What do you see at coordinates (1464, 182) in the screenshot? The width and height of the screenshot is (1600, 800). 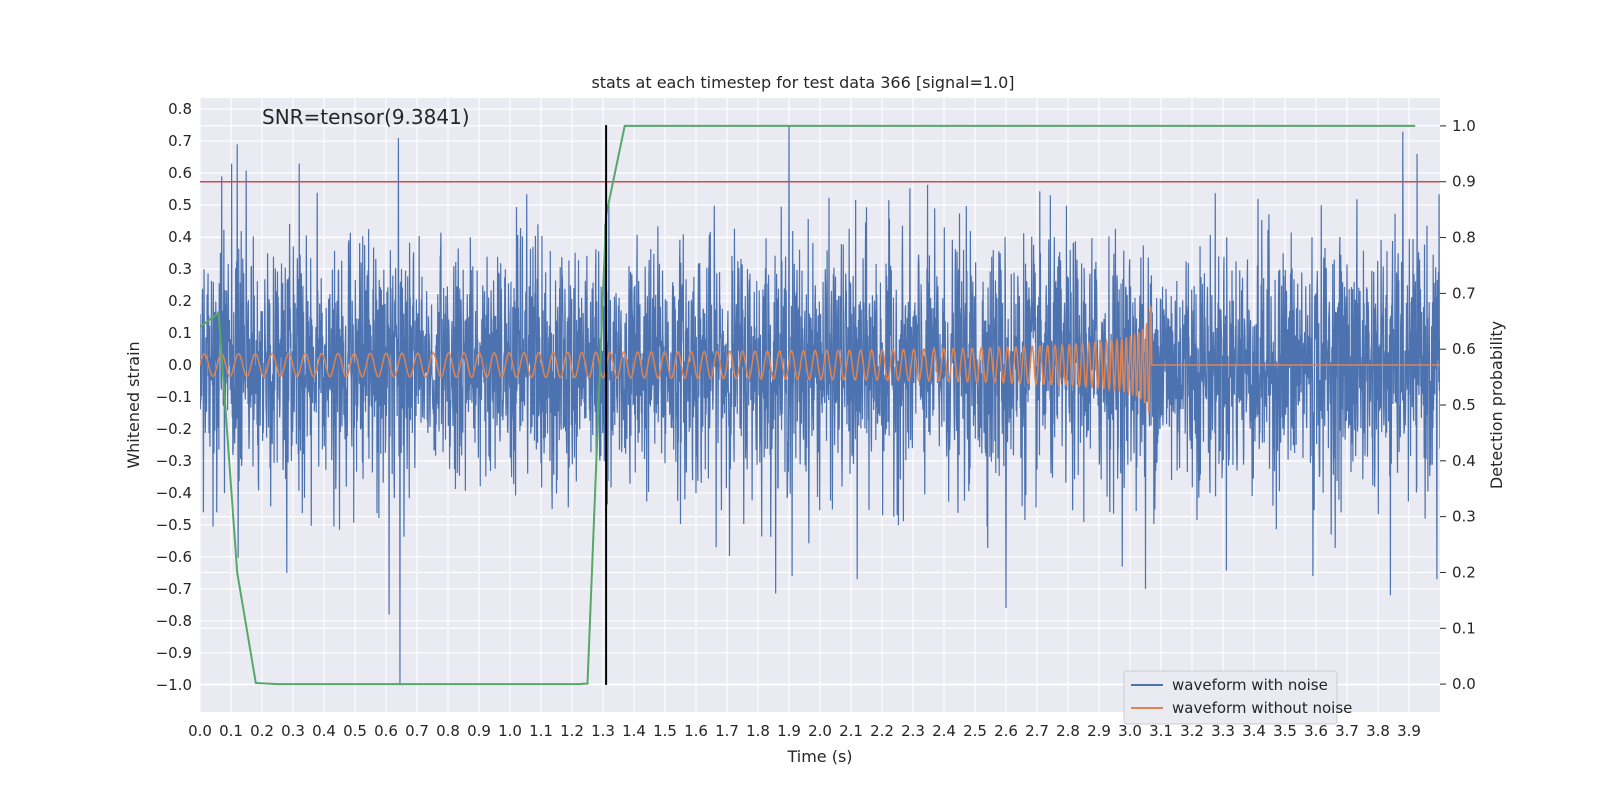 I see `y2-tick-label: 0.9` at bounding box center [1464, 182].